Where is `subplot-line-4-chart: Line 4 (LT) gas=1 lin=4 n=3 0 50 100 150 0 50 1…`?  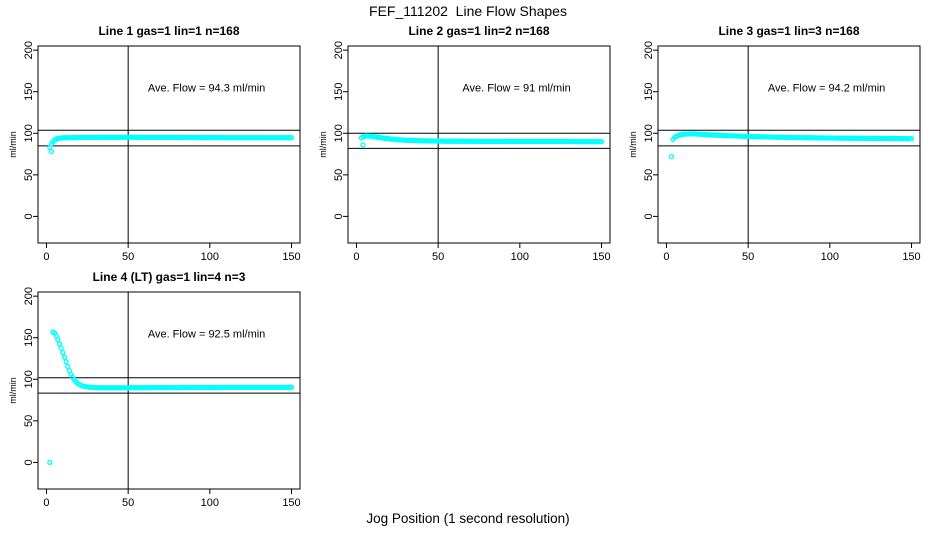
subplot-line-4-chart: Line 4 (LT) gas=1 lin=4 n=3 0 50 100 150 0 50 1… is located at coordinates (154, 389).